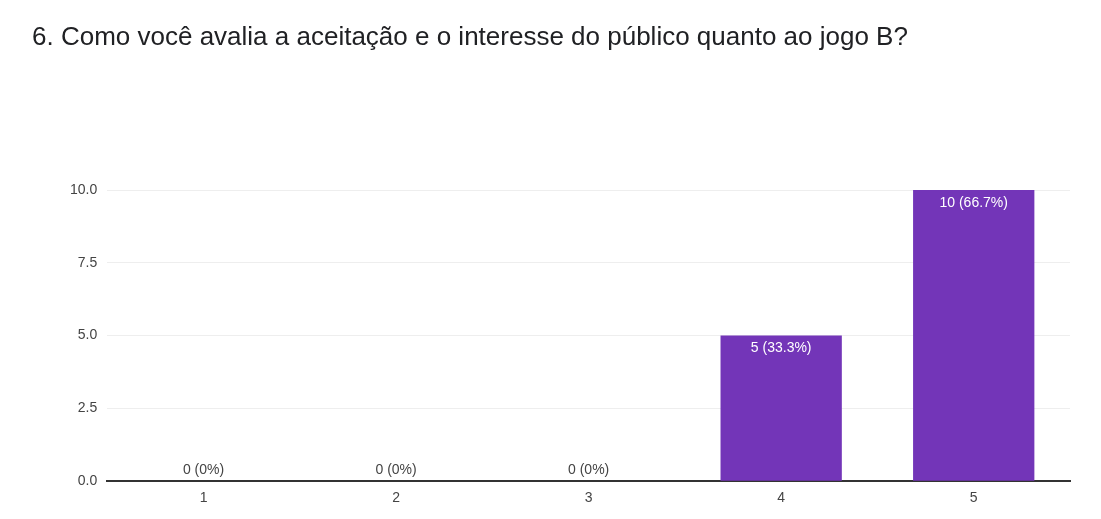 The width and height of the screenshot is (1101, 519). I want to click on x-tick-label: 5, so click(973, 497).